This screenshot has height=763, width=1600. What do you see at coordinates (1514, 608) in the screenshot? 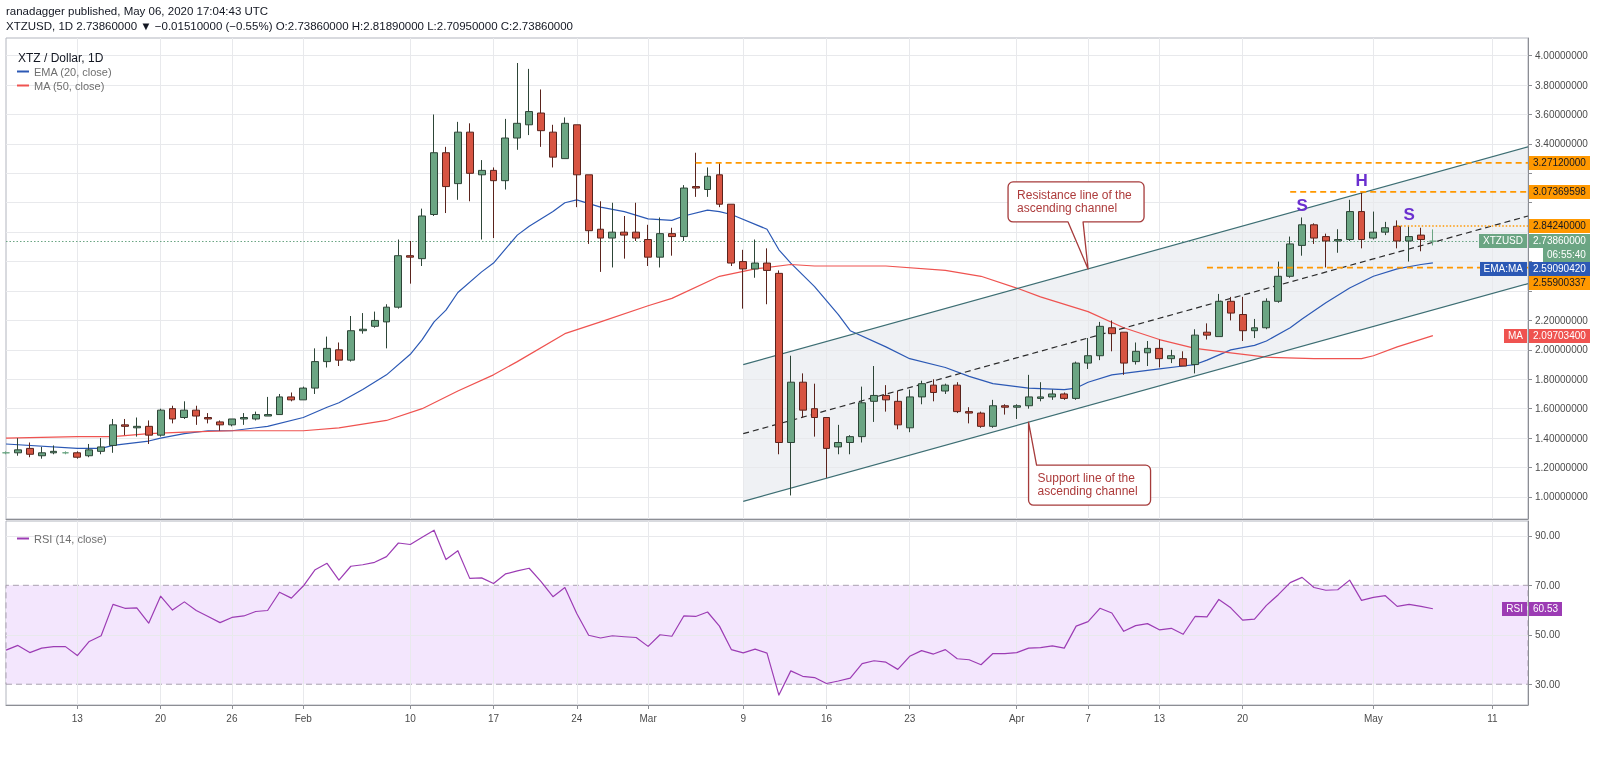
I see `annotation: RSI` at bounding box center [1514, 608].